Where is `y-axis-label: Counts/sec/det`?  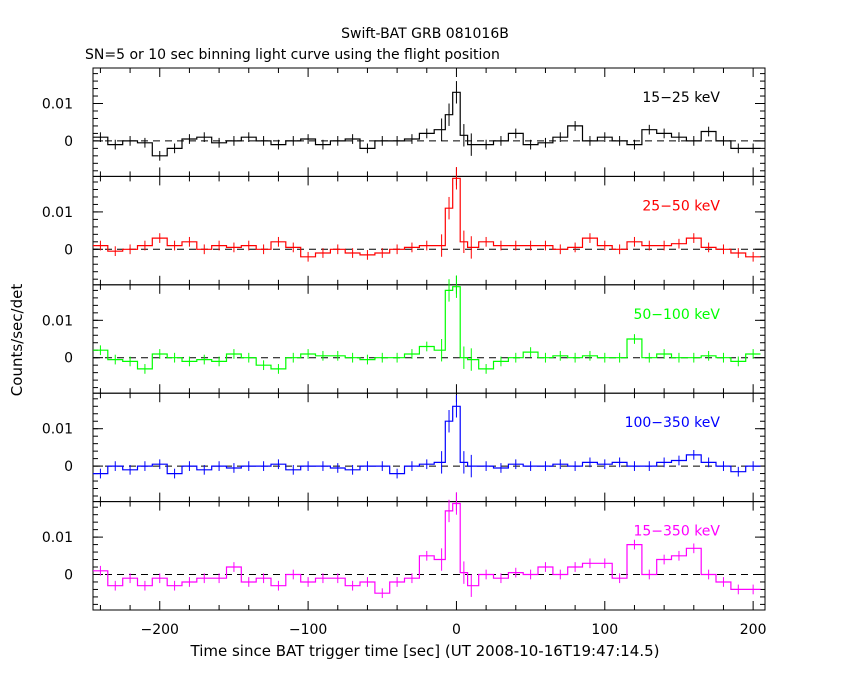 y-axis-label: Counts/sec/det is located at coordinates (17, 340).